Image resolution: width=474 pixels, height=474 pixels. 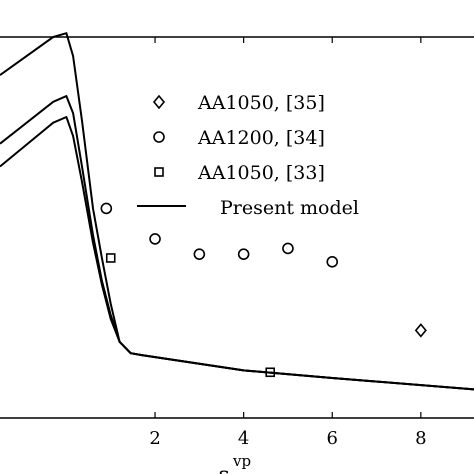 What do you see at coordinates (289, 208) in the screenshot?
I see `legend-label: Present model` at bounding box center [289, 208].